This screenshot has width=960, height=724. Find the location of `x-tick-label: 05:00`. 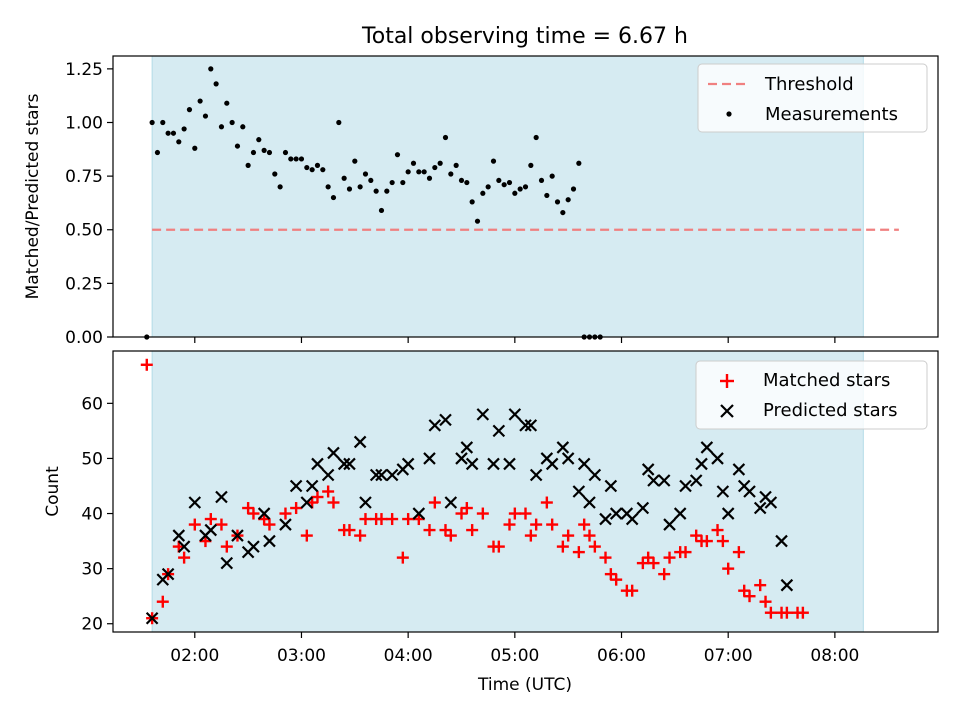

x-tick-label: 05:00 is located at coordinates (514, 656).